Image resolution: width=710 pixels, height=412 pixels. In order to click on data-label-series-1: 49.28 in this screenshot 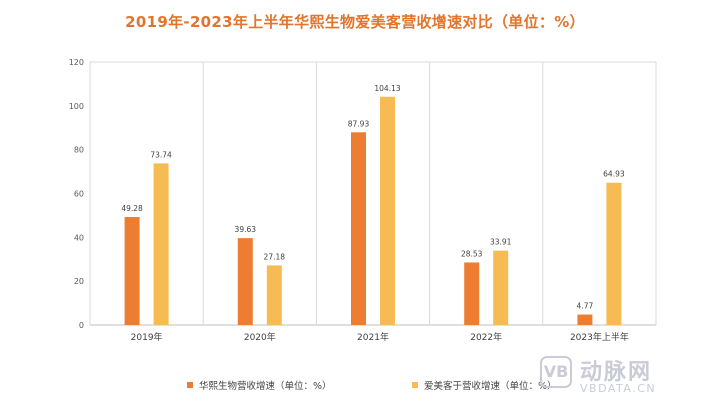, I will do `click(132, 208)`.